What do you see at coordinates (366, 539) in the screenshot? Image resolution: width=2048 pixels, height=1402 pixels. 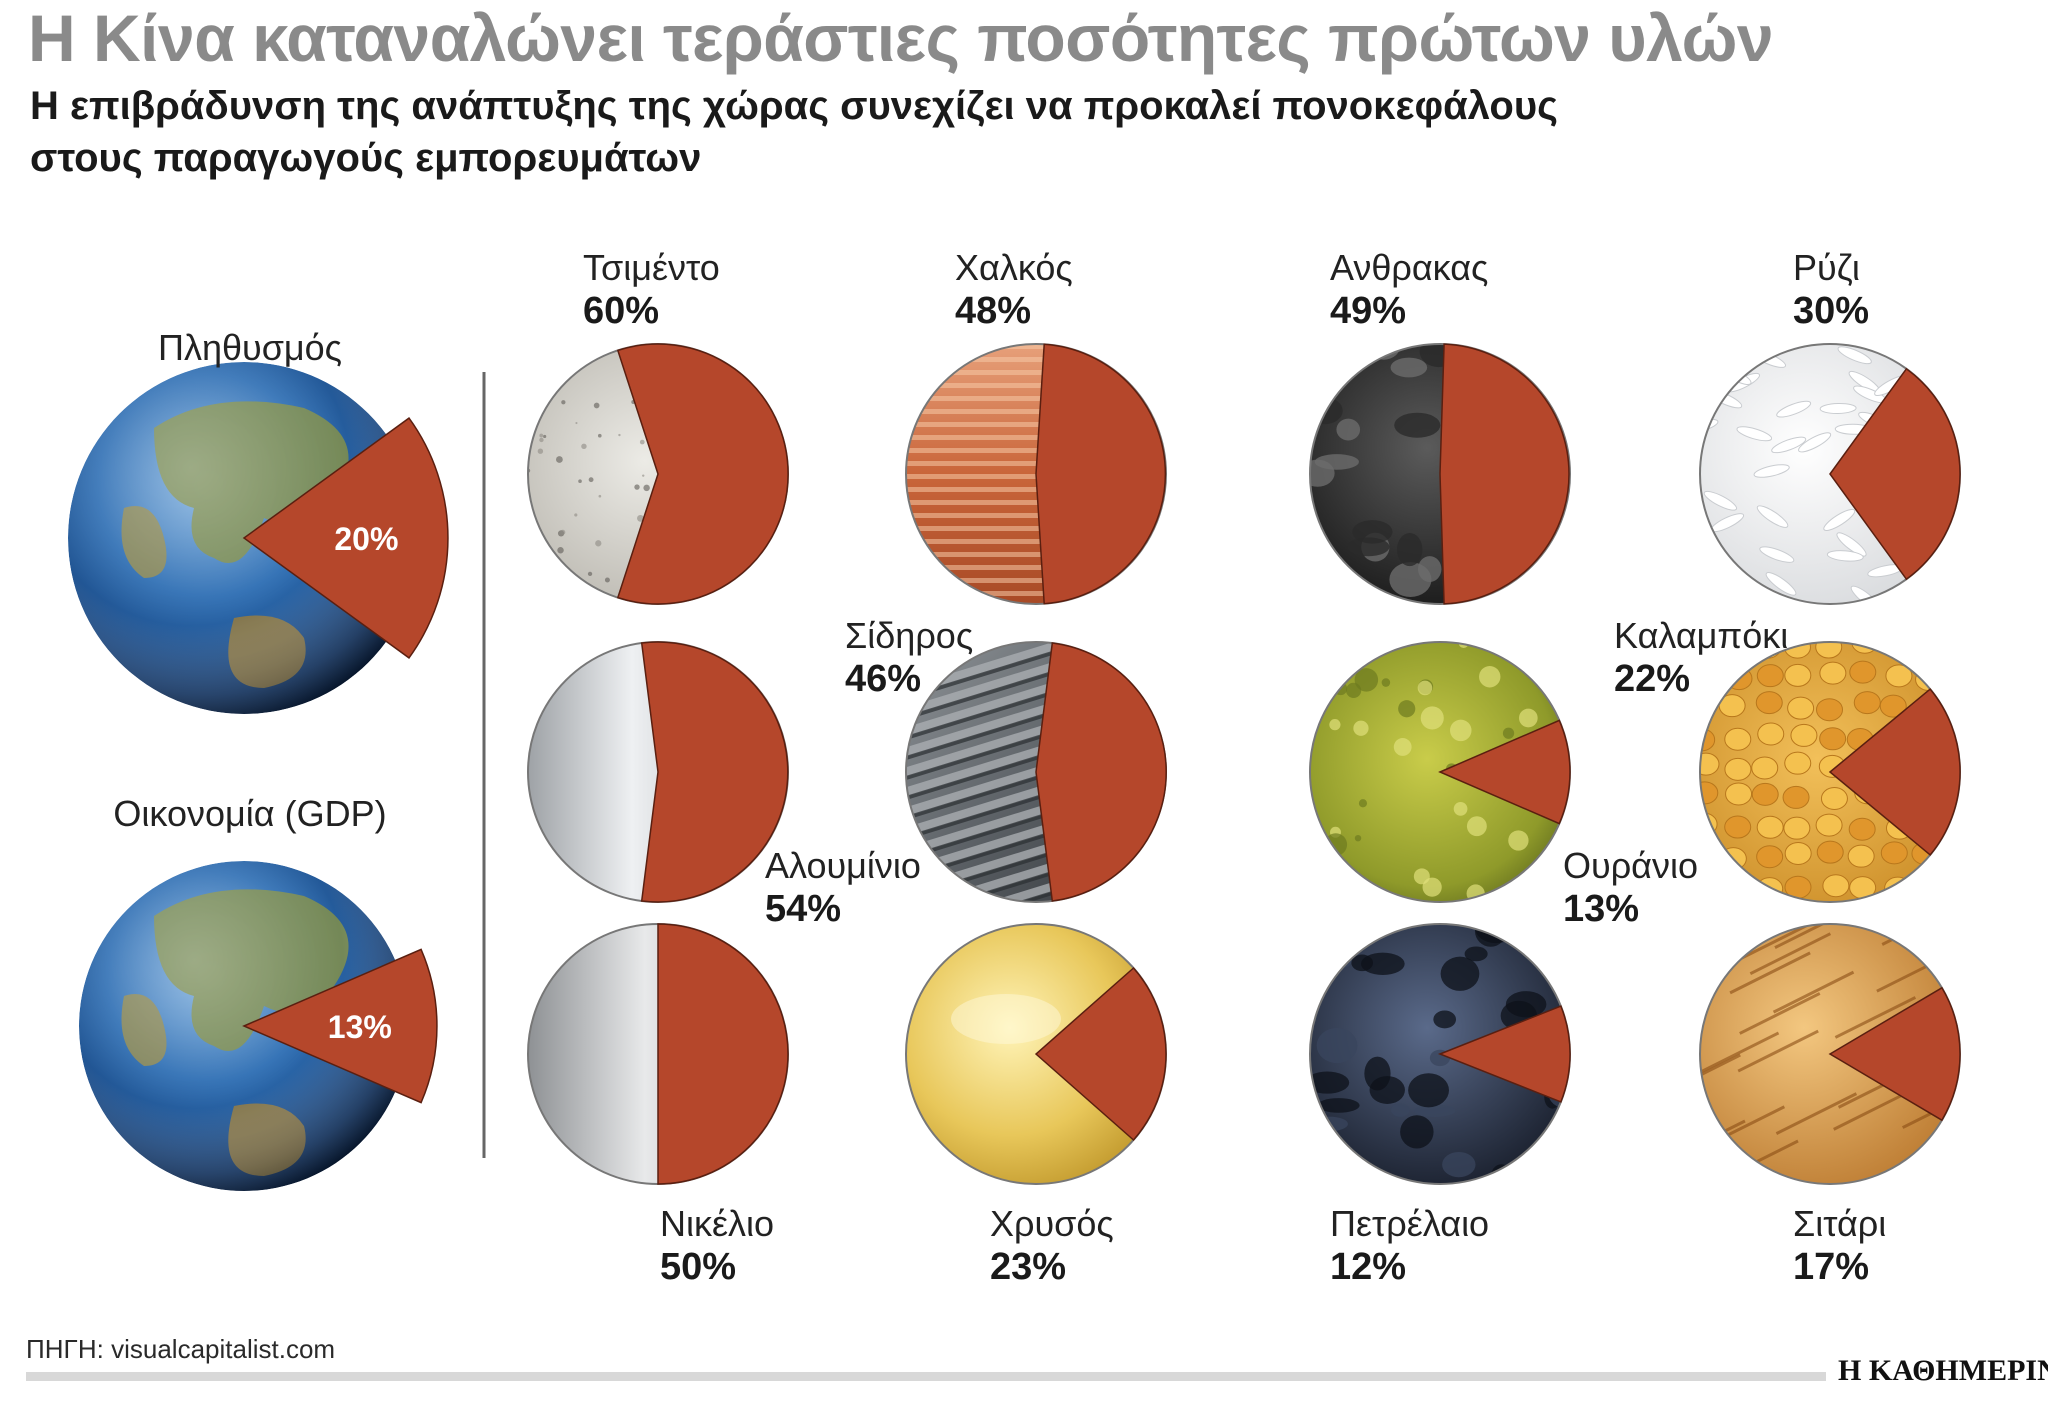 I see `value-label-world-0: 20%` at bounding box center [366, 539].